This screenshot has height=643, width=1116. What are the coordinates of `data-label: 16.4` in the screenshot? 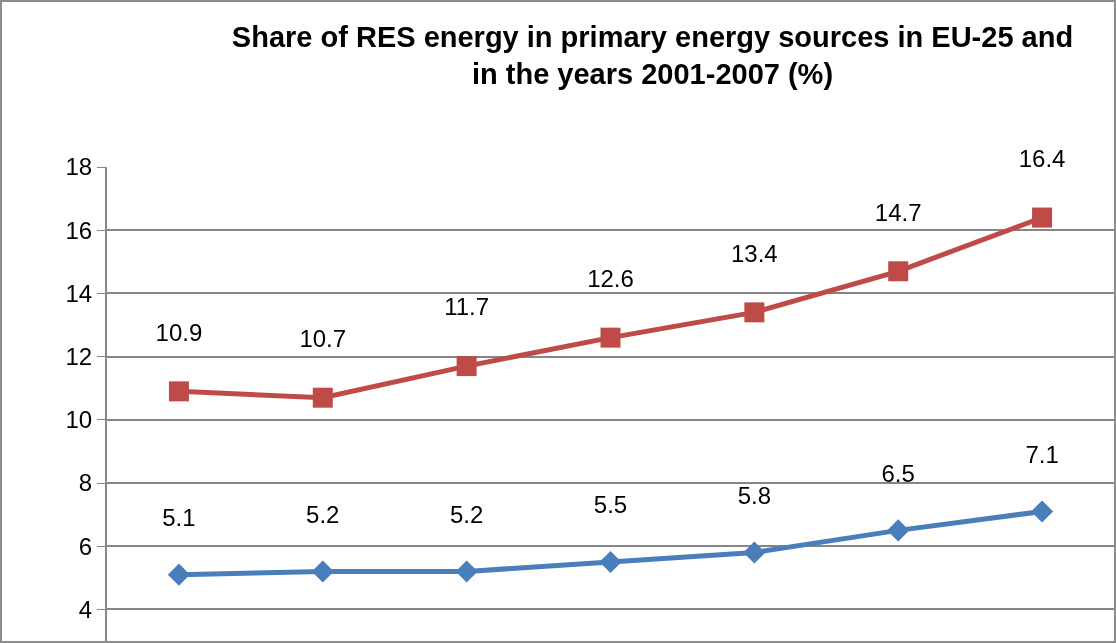 It's located at (1042, 158).